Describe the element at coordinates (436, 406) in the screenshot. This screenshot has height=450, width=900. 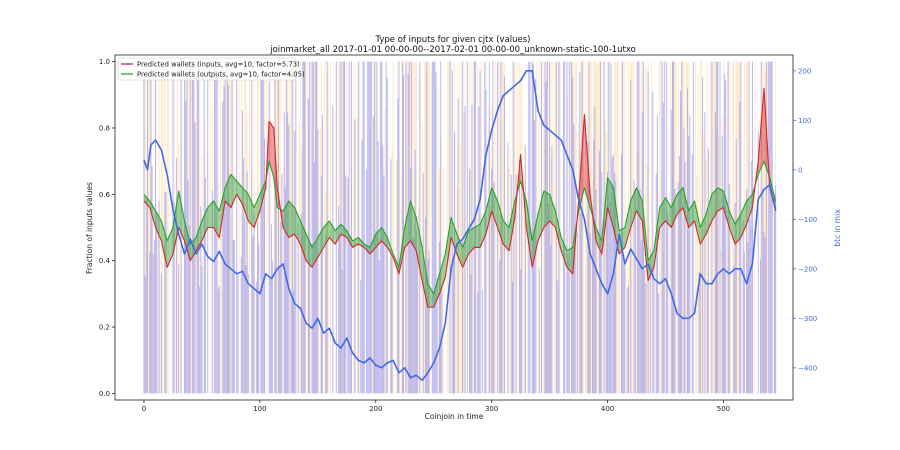
I see `x-axis-ticks: 0 100 200 300 400 500` at that location.